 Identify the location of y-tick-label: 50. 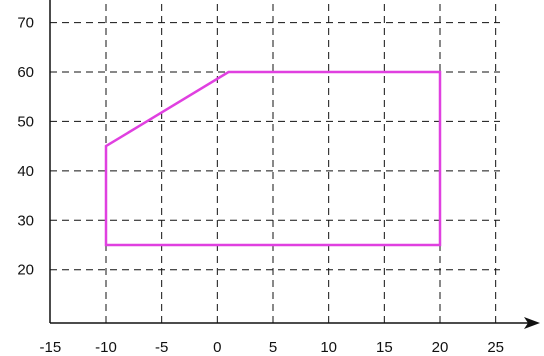
(25, 121).